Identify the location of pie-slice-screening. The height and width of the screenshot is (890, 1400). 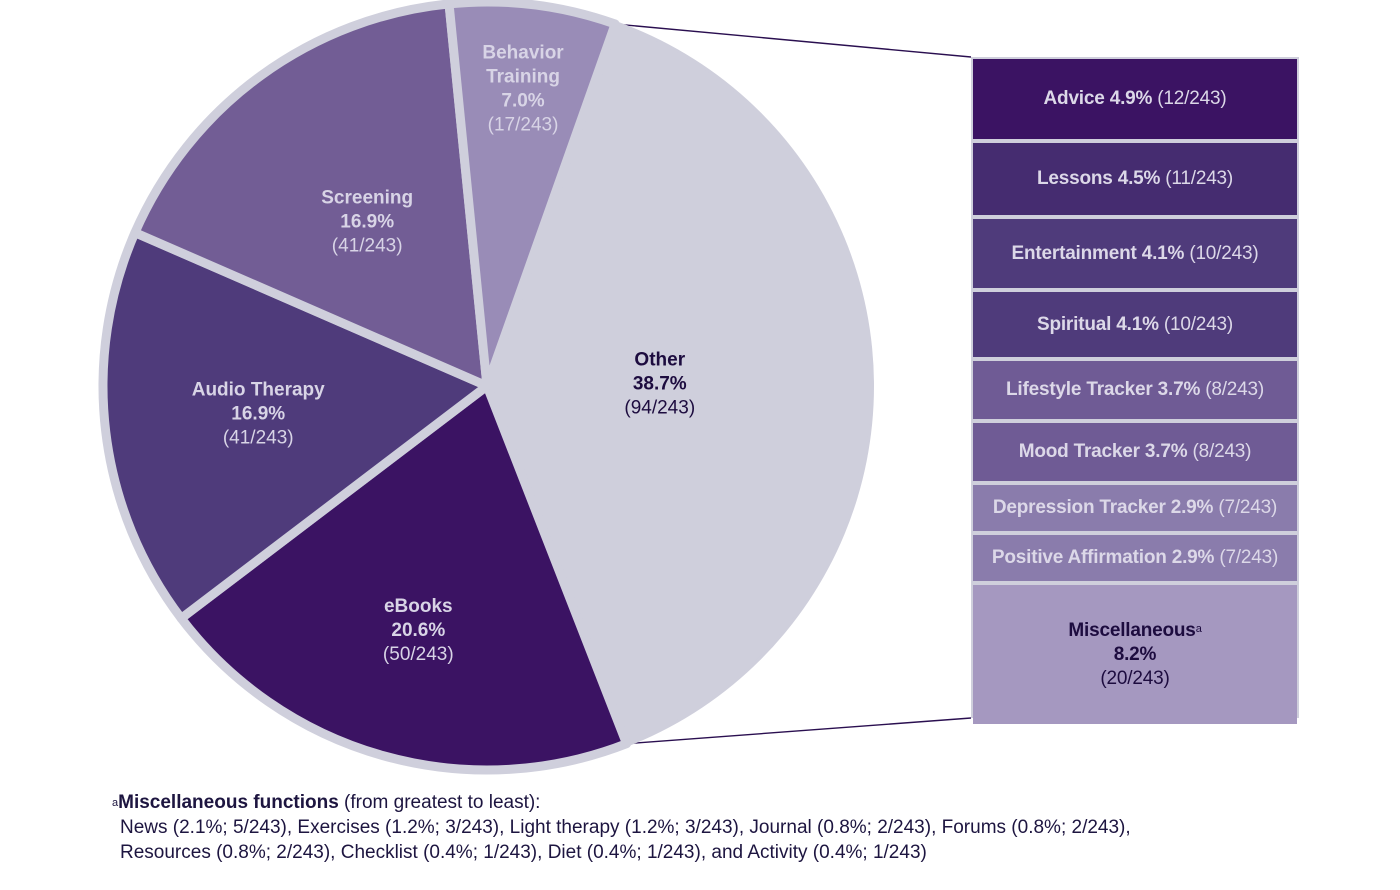
(311, 195).